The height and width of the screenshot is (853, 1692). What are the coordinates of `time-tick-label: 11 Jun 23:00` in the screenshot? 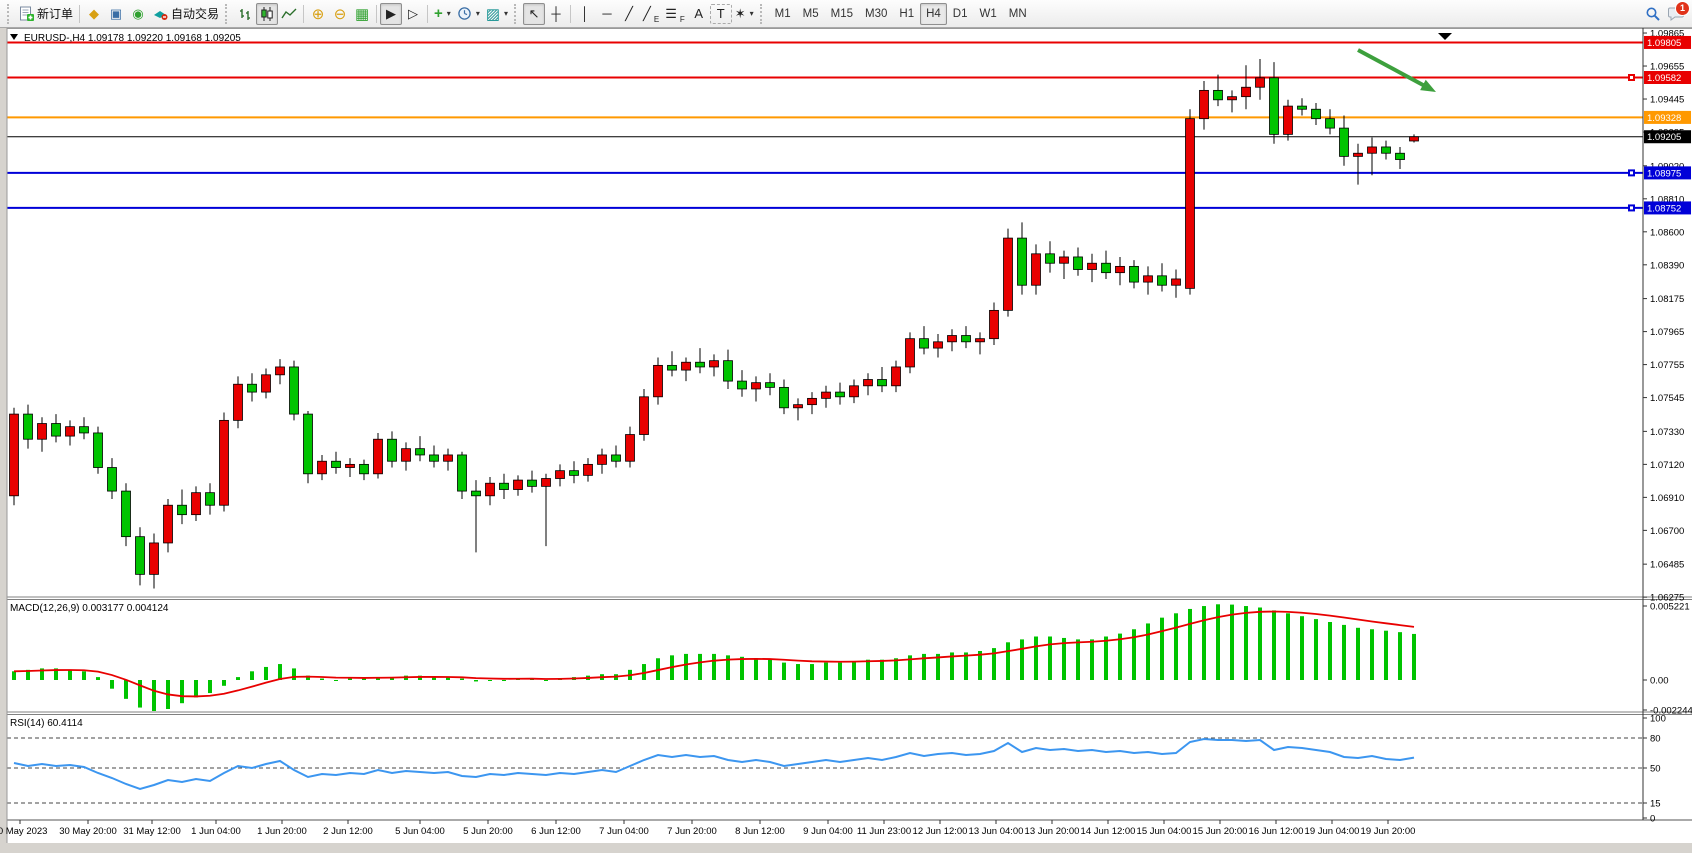 It's located at (884, 831).